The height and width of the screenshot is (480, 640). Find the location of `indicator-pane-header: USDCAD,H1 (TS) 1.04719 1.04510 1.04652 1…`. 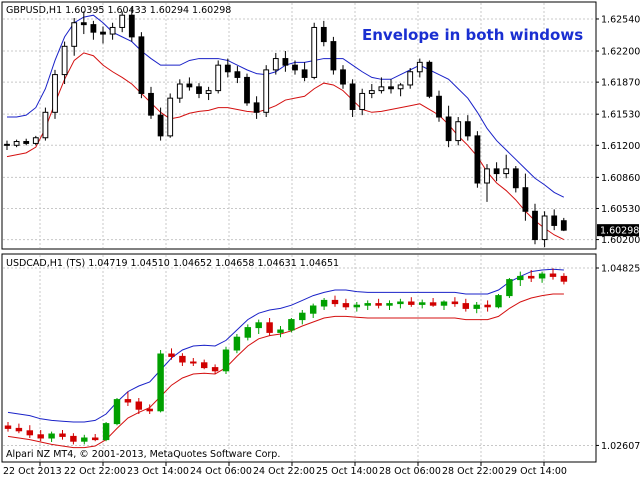

indicator-pane-header: USDCAD,H1 (TS) 1.04719 1.04510 1.04652 1… is located at coordinates (172, 263).